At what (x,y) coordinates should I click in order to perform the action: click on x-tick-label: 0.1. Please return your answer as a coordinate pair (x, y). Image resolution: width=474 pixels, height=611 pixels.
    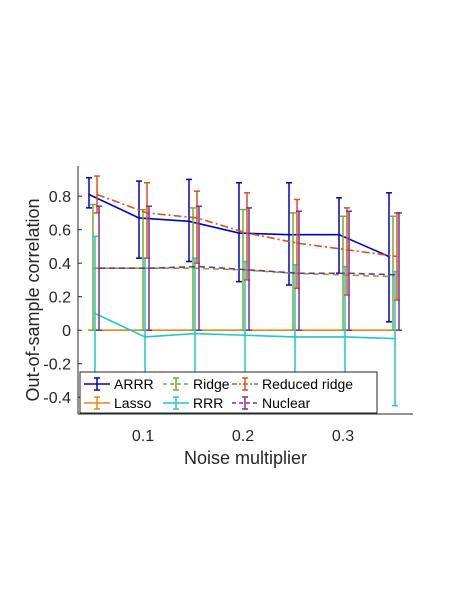
    Looking at the image, I should click on (143, 436).